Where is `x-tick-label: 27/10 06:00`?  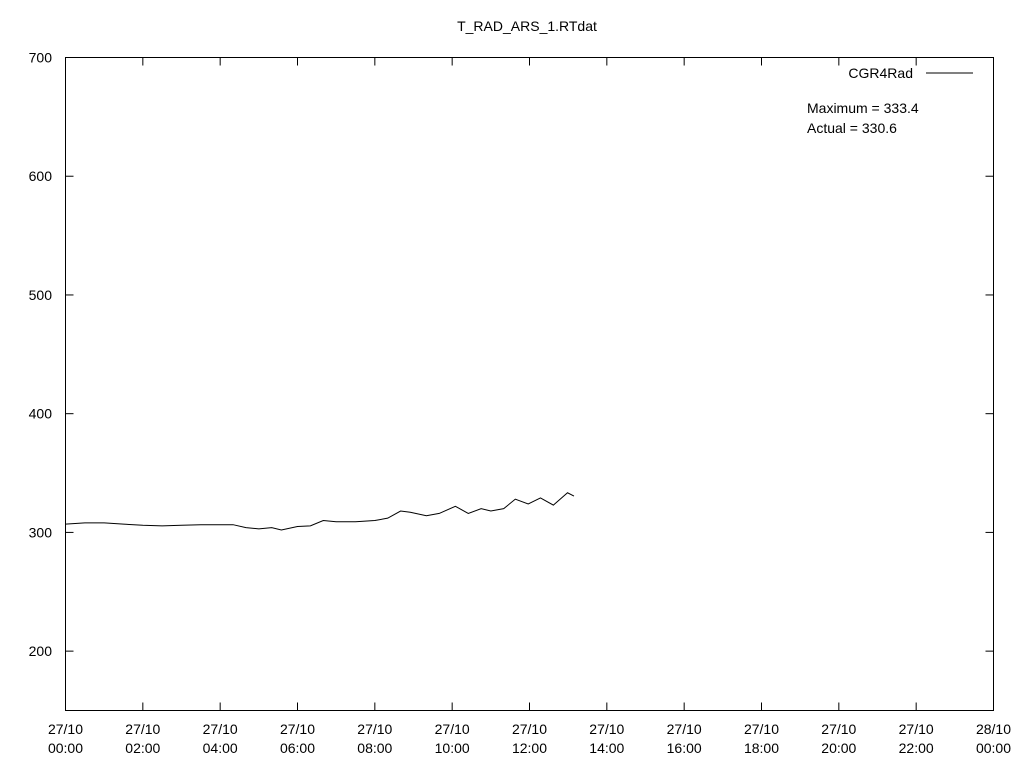
x-tick-label: 27/10 06:00 is located at coordinates (297, 738).